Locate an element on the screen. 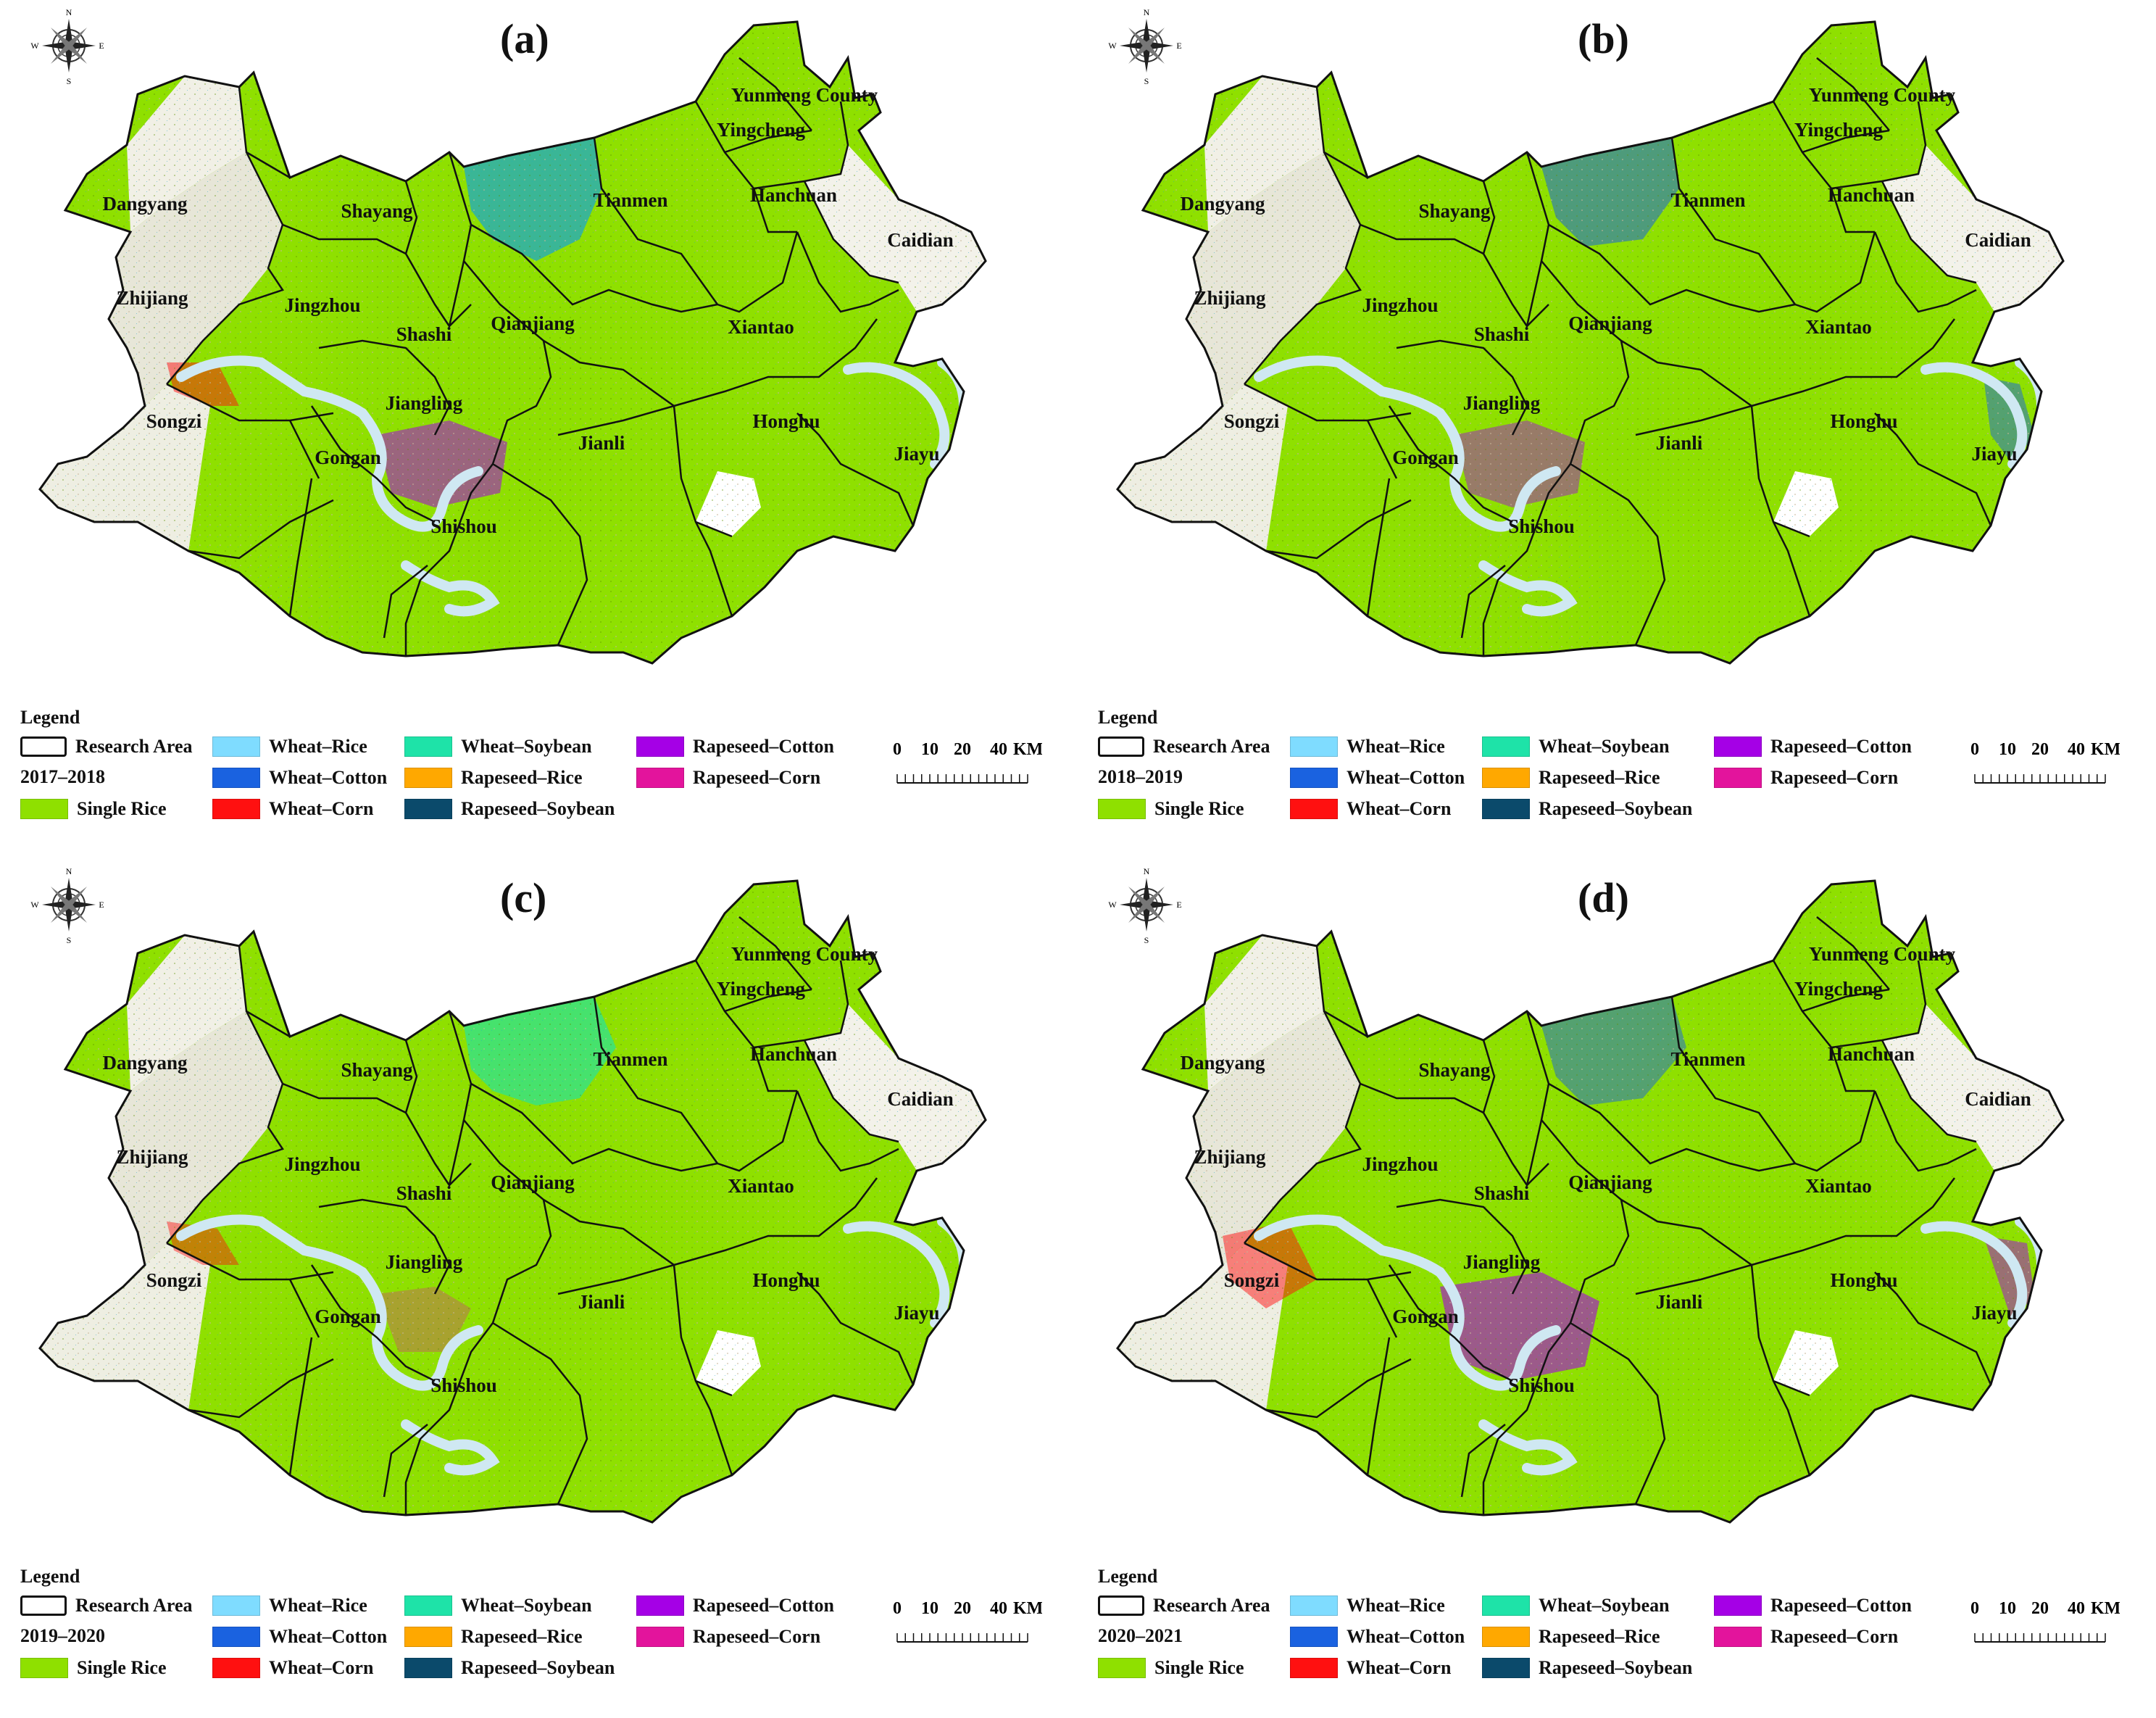 The width and height of the screenshot is (2156, 1718). legend-item: Rapeseed–Cotton is located at coordinates (735, 747).